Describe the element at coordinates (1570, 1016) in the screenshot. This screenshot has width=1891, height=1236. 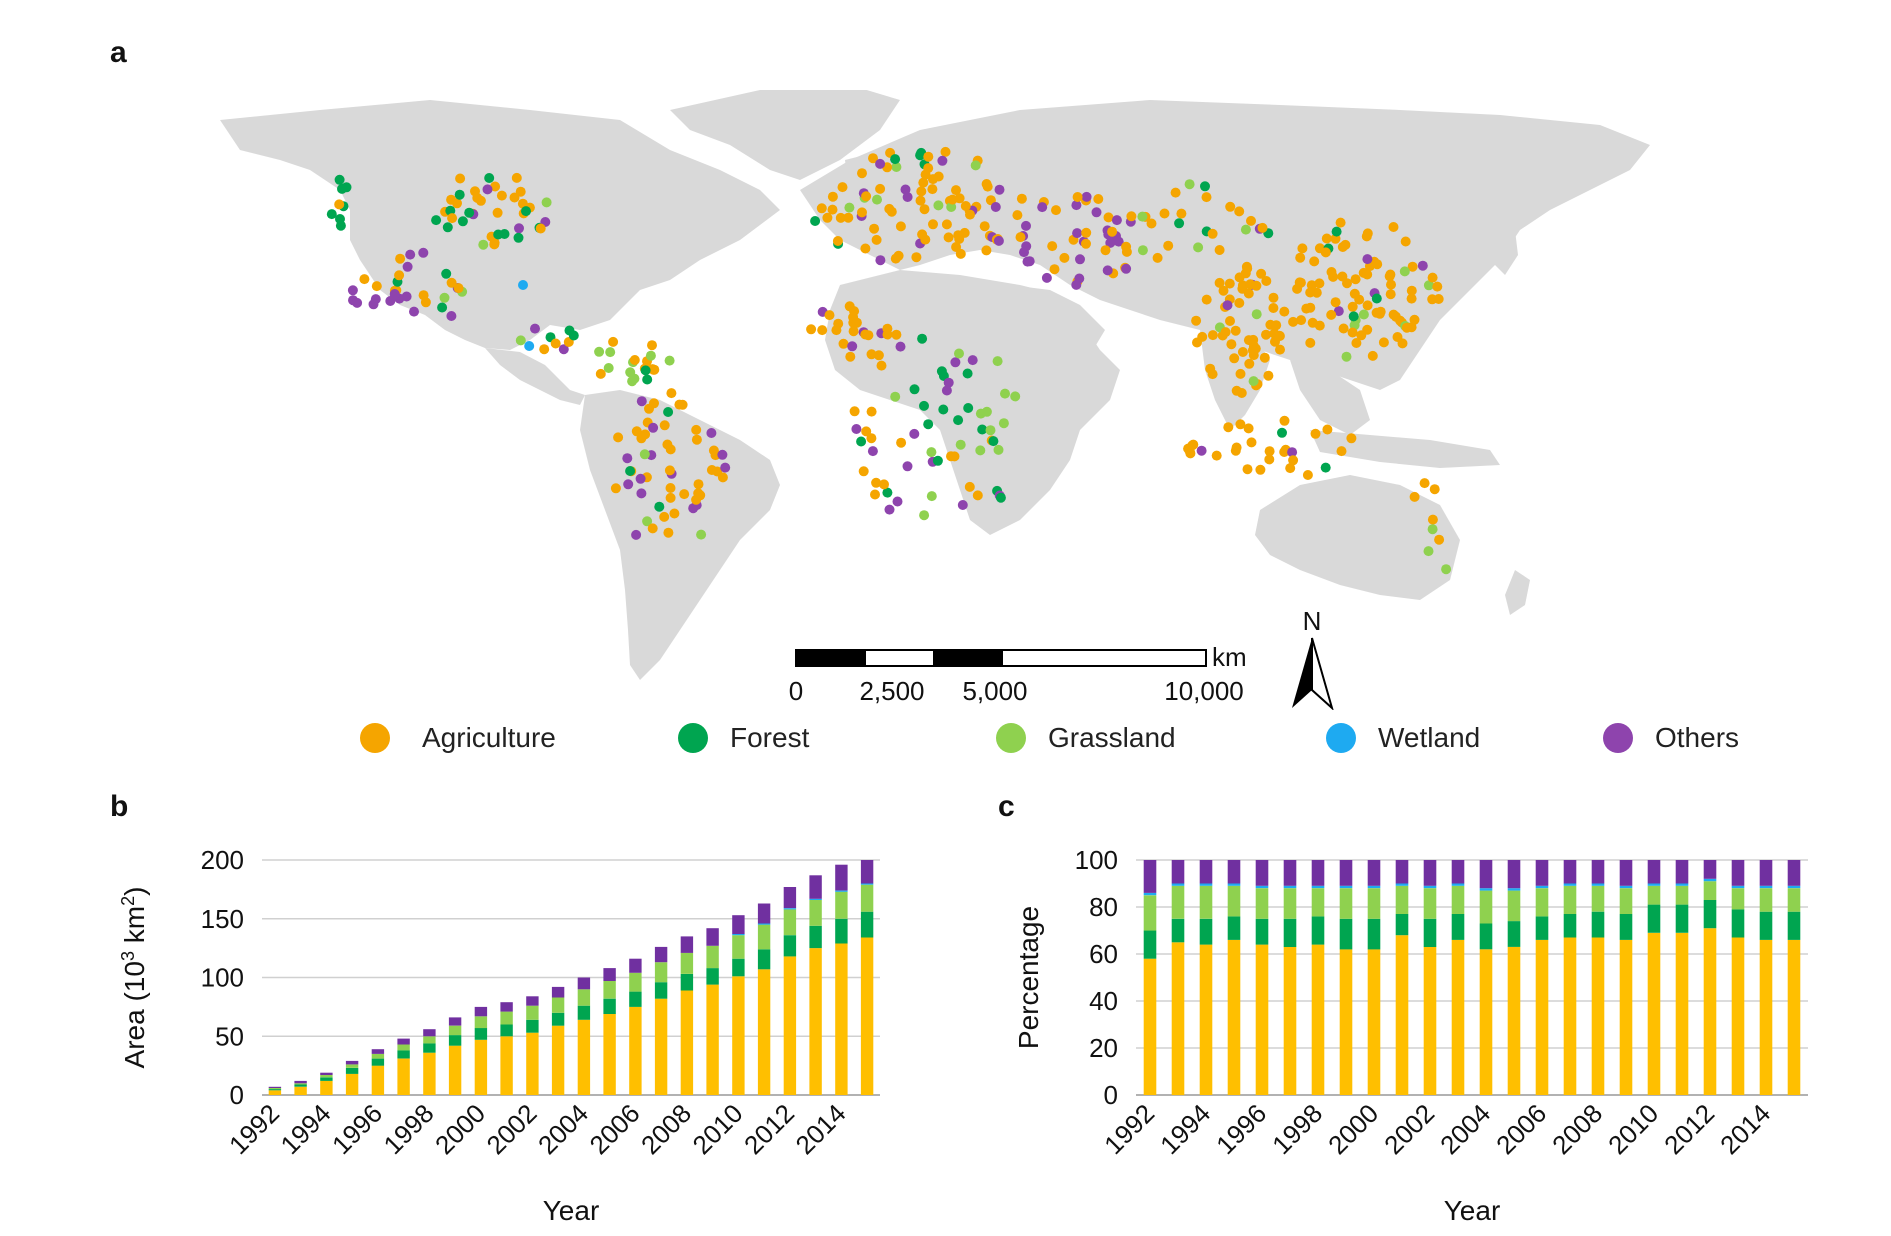
I see `bar-agriculture-2007` at that location.